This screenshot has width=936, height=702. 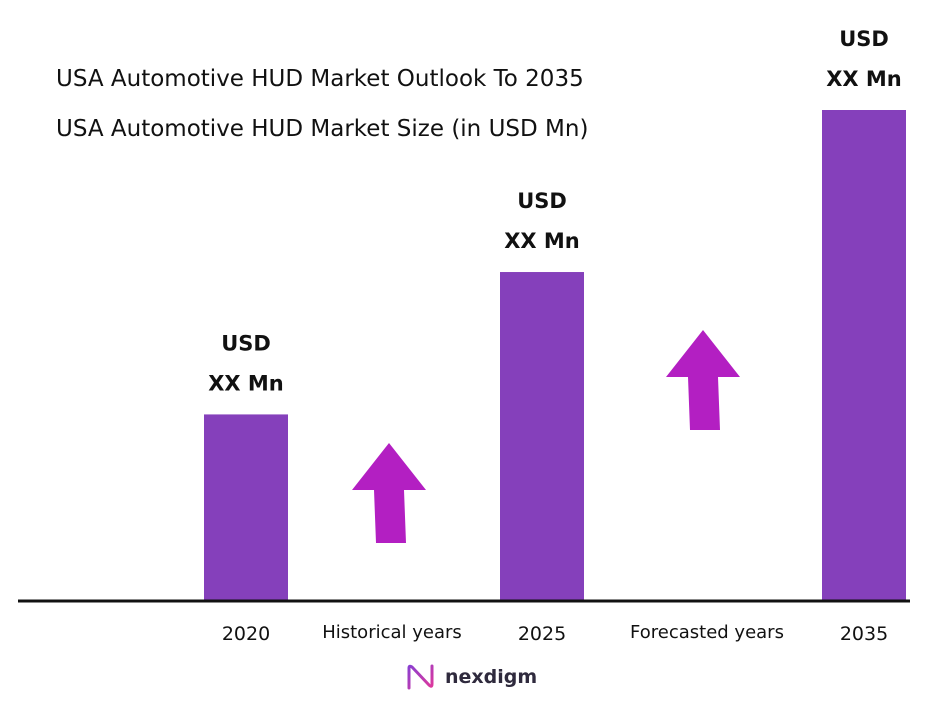 I want to click on bar-2035, so click(x=864, y=355).